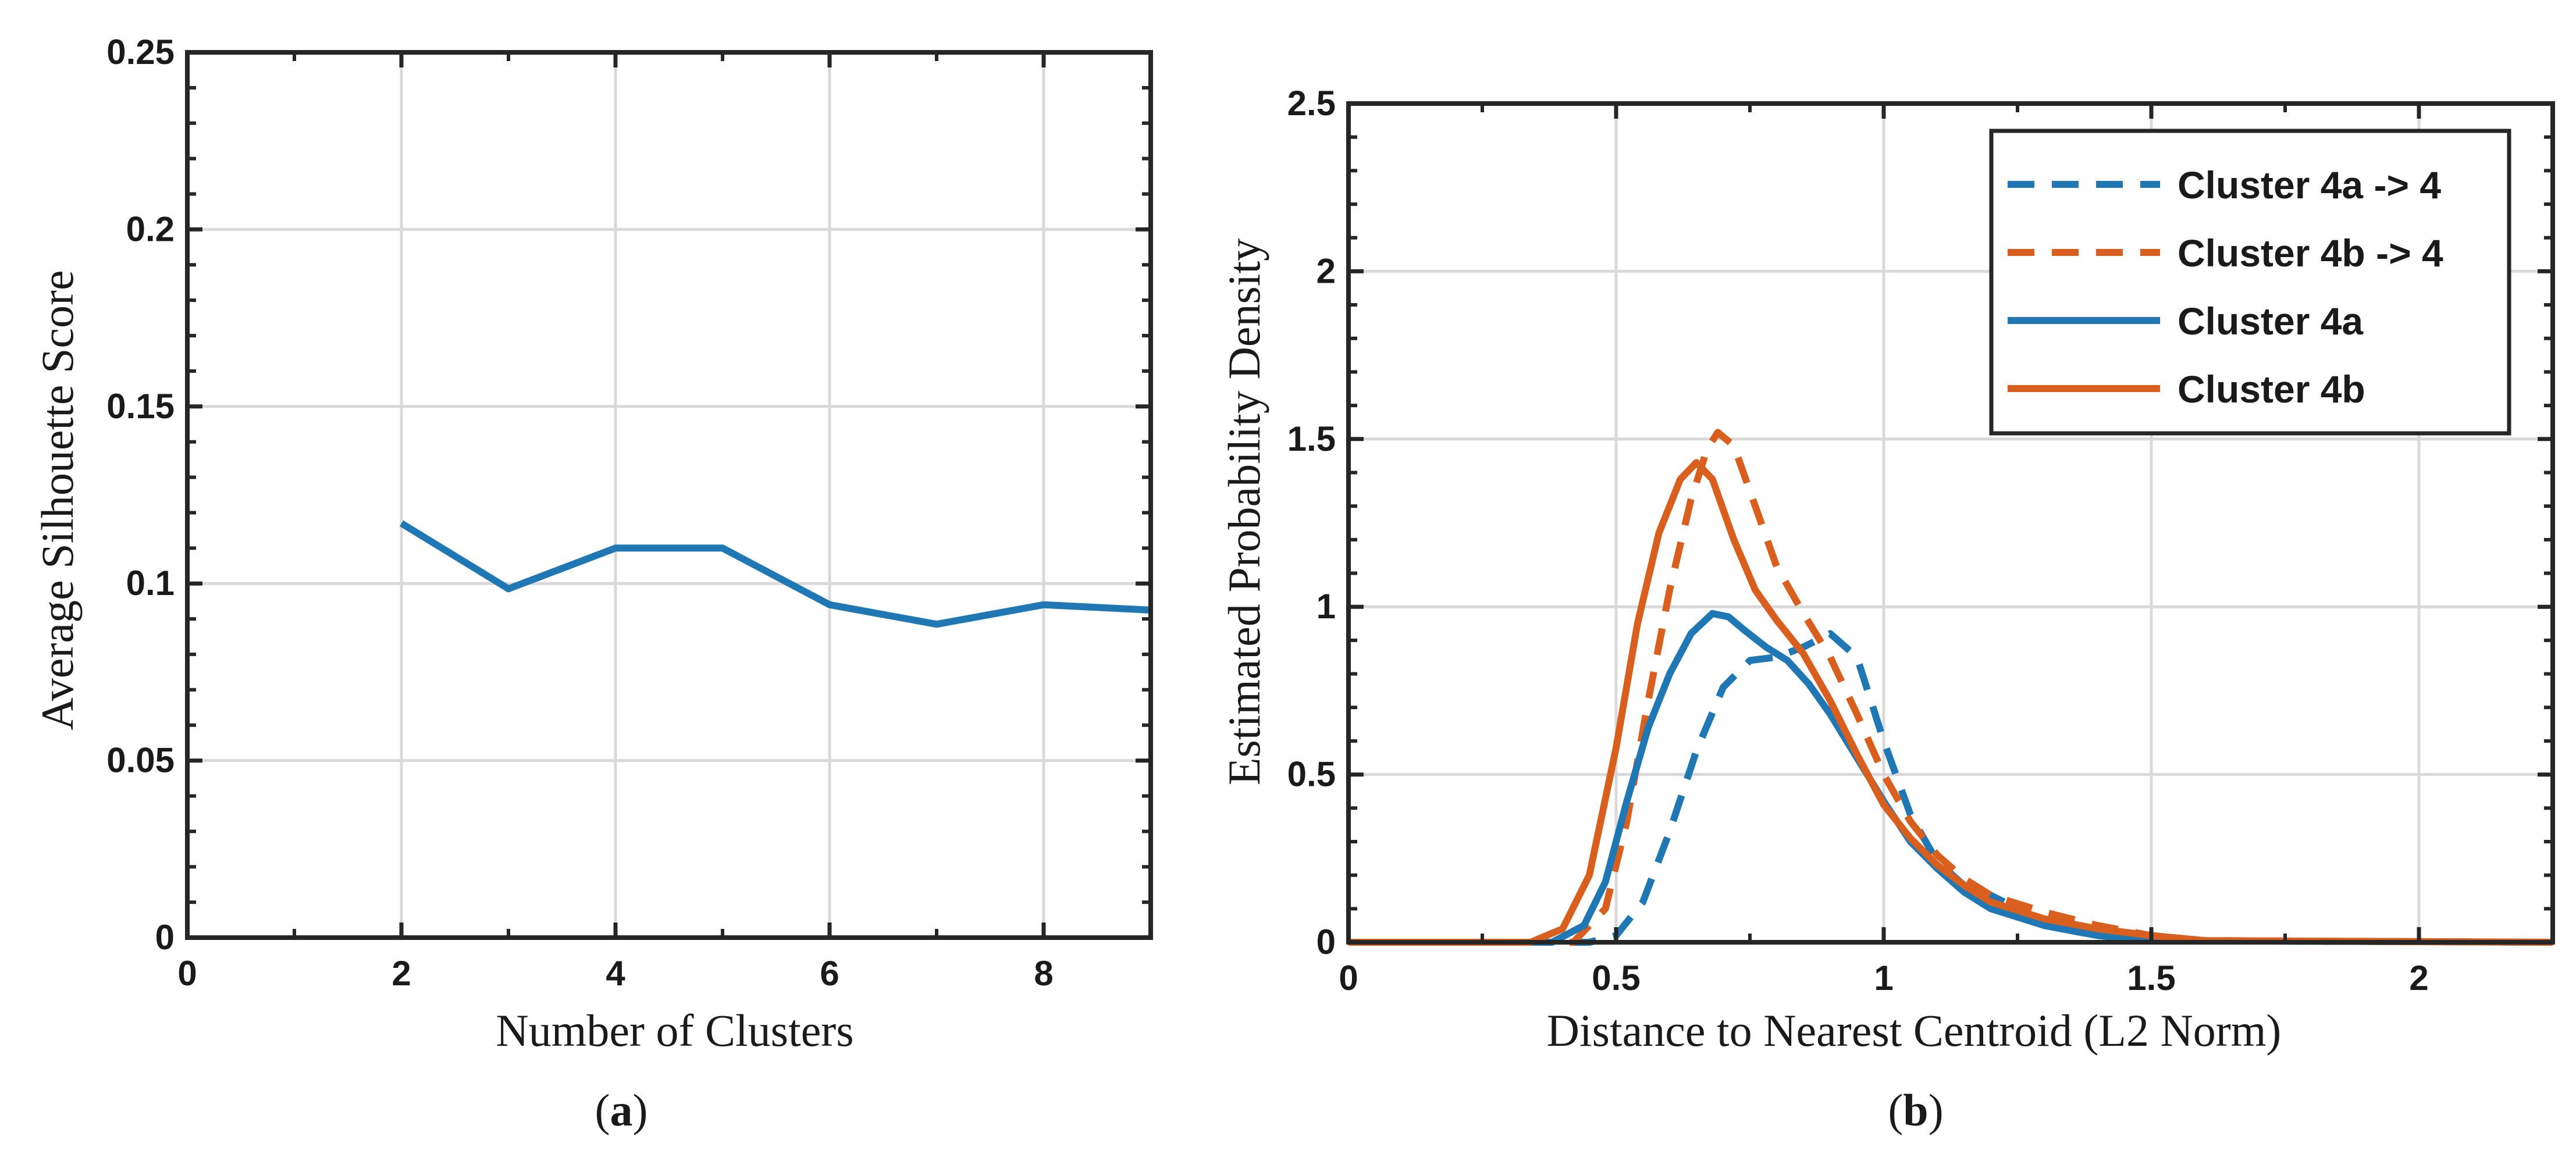 This screenshot has width=2576, height=1154. Describe the element at coordinates (1043, 973) in the screenshot. I see `a-xtick-label-4: 8` at that location.